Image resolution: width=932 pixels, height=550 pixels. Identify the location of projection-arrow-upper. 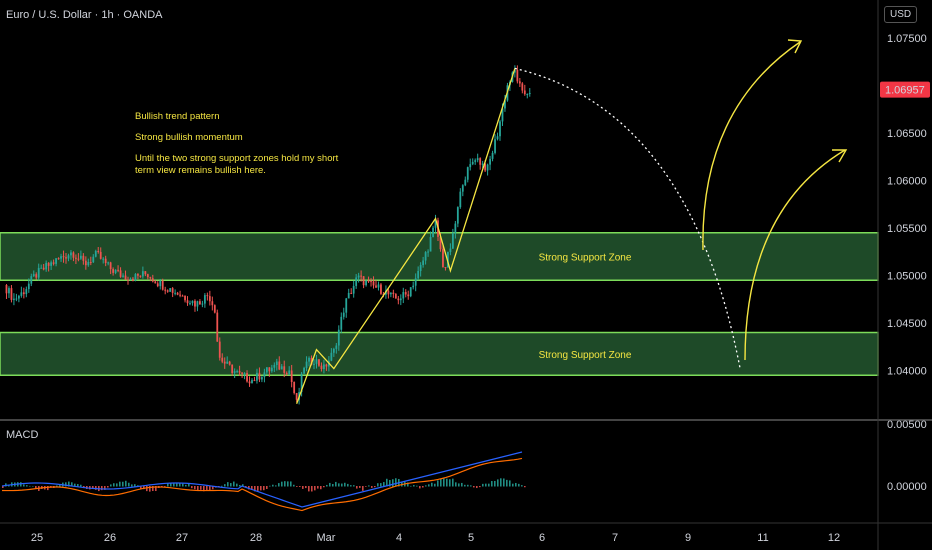
(751, 146).